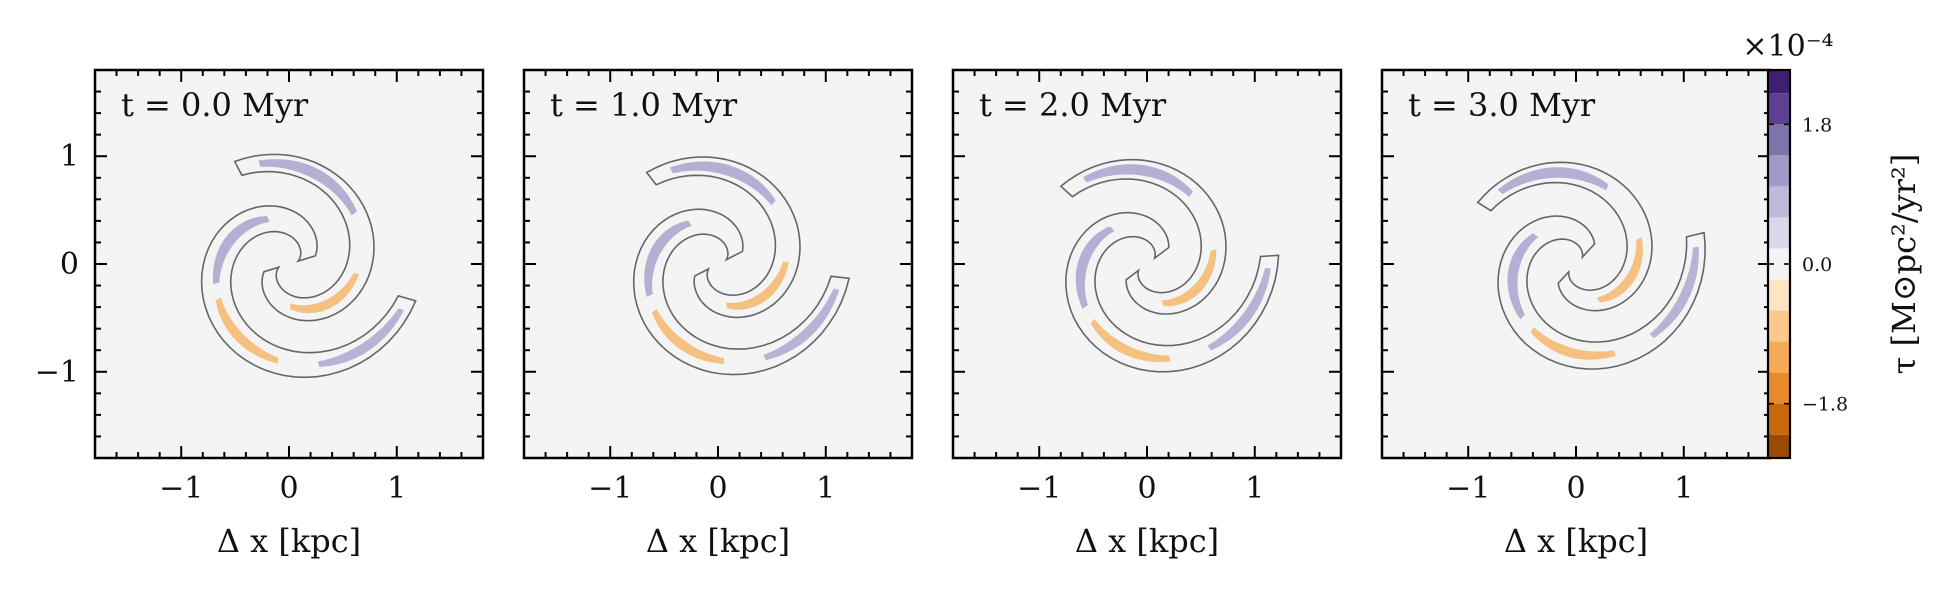 The height and width of the screenshot is (592, 1949). What do you see at coordinates (644, 105) in the screenshot?
I see `panel-time-label: t = 1.0 Myr` at bounding box center [644, 105].